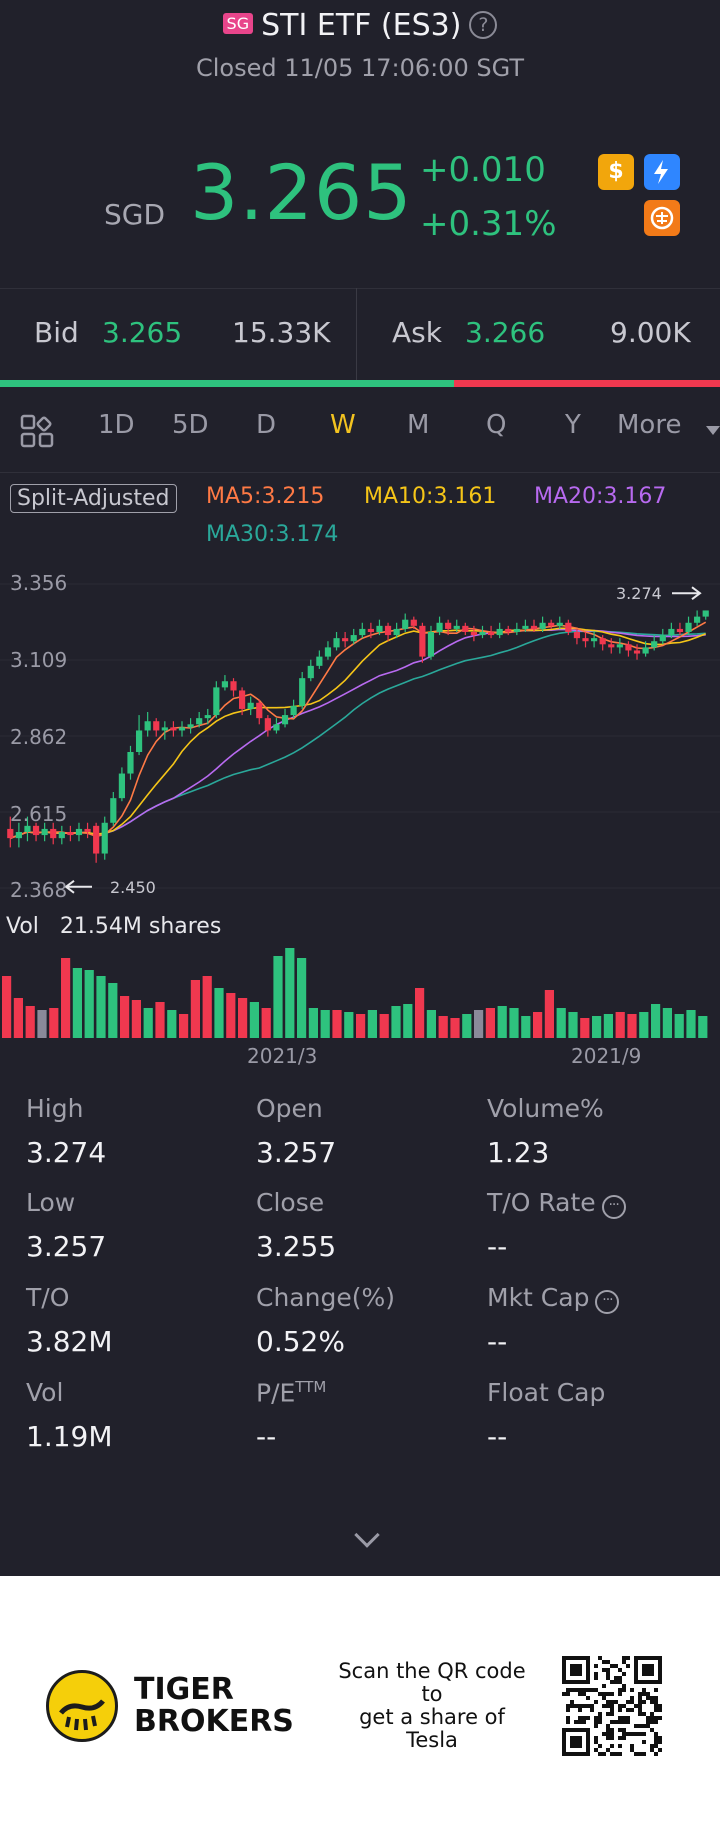 This screenshot has height=1836, width=720. Describe the element at coordinates (418, 425) in the screenshot. I see `tab-m: M` at that location.